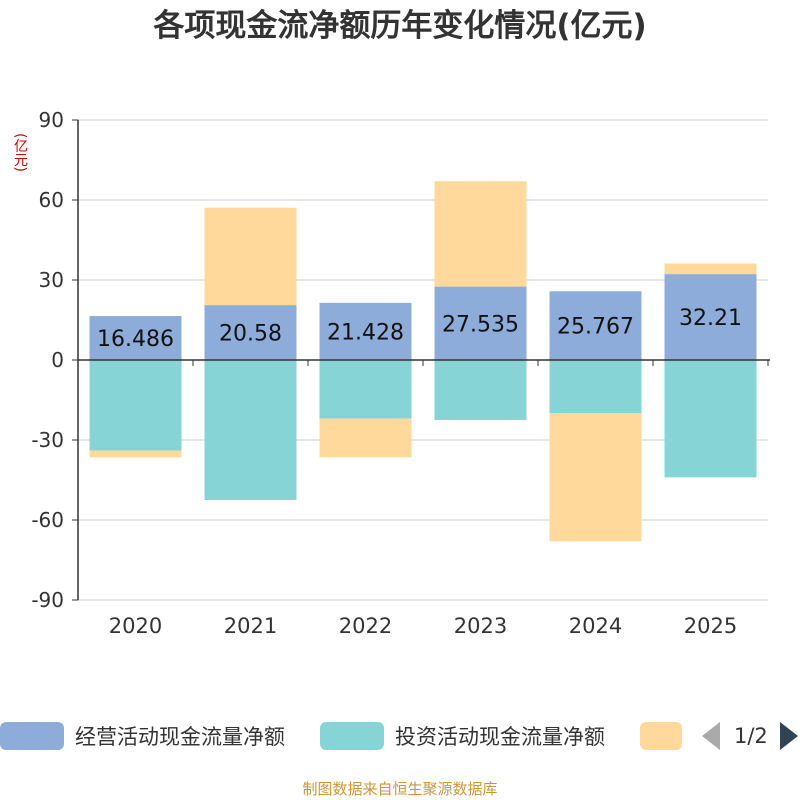 The width and height of the screenshot is (800, 800). I want to click on legend-pager: 1/2, so click(750, 736).